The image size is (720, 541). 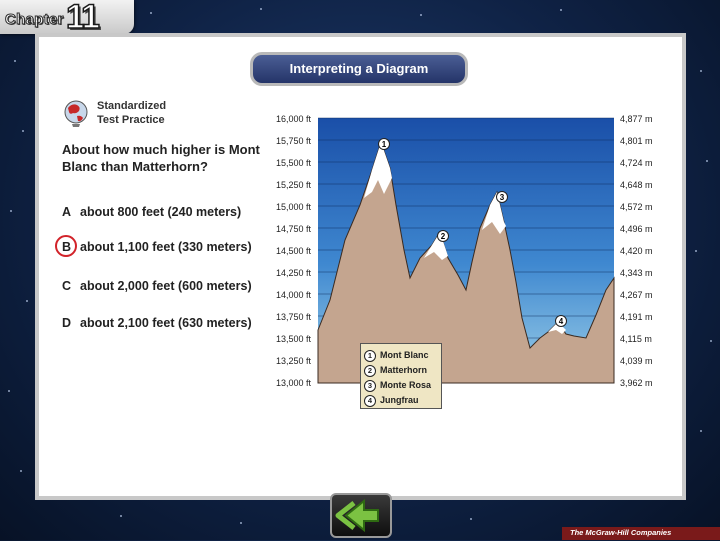 What do you see at coordinates (294, 163) in the screenshot?
I see `left-axis-label: 15,500 ft` at bounding box center [294, 163].